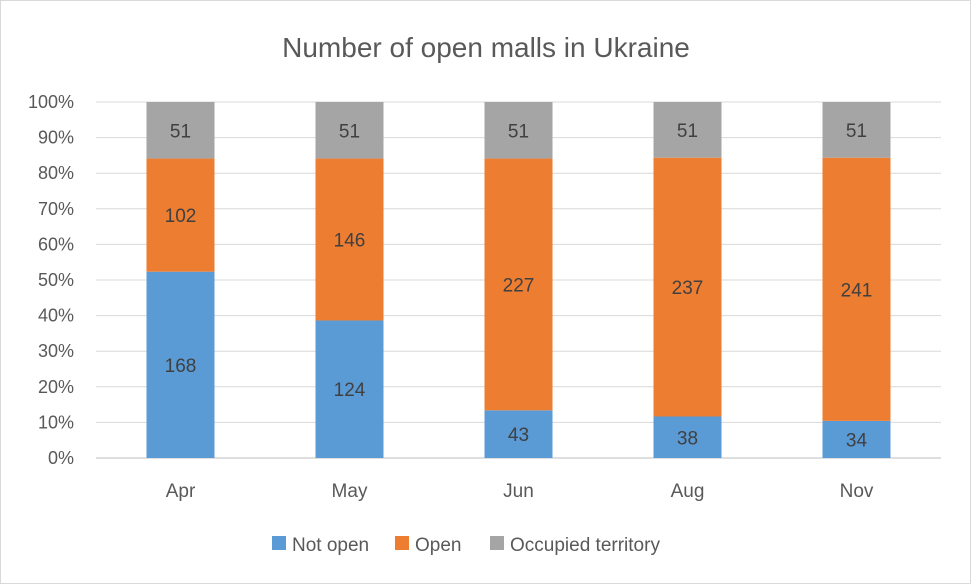 This screenshot has width=971, height=584. I want to click on legend-label: Occupied territory, so click(585, 545).